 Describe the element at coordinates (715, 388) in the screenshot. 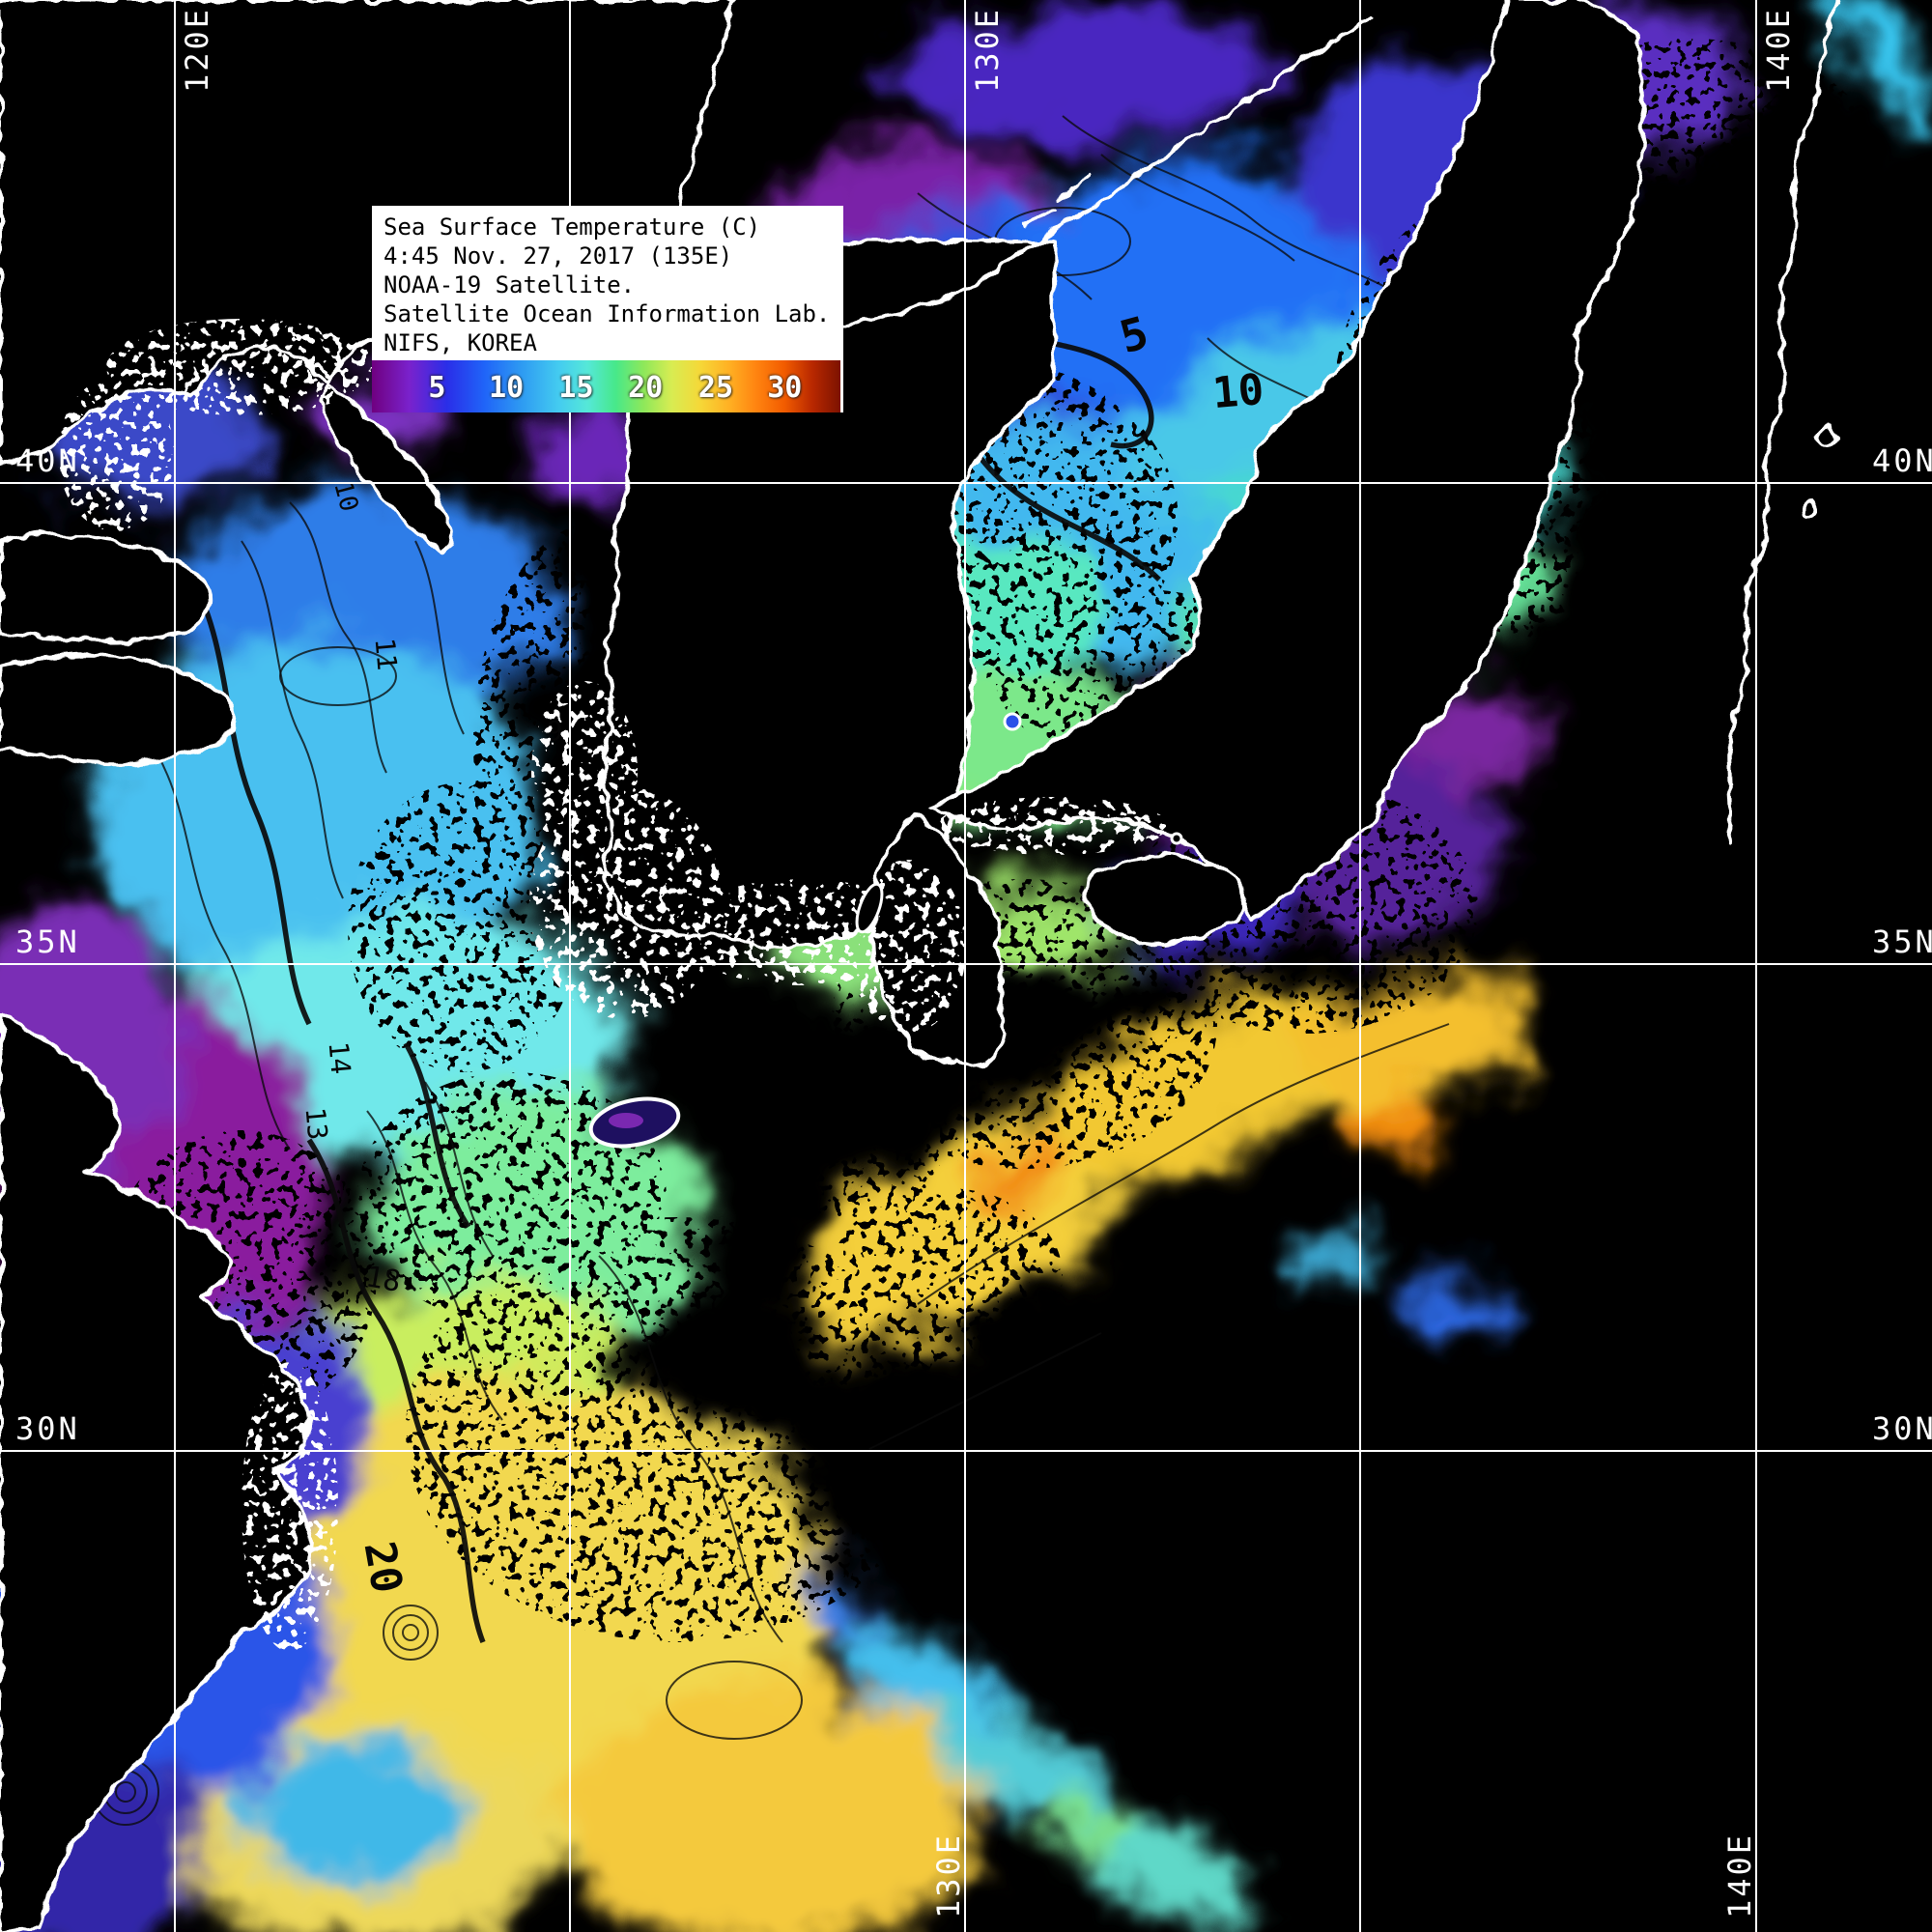

I see `colorbar-tick: 25` at that location.